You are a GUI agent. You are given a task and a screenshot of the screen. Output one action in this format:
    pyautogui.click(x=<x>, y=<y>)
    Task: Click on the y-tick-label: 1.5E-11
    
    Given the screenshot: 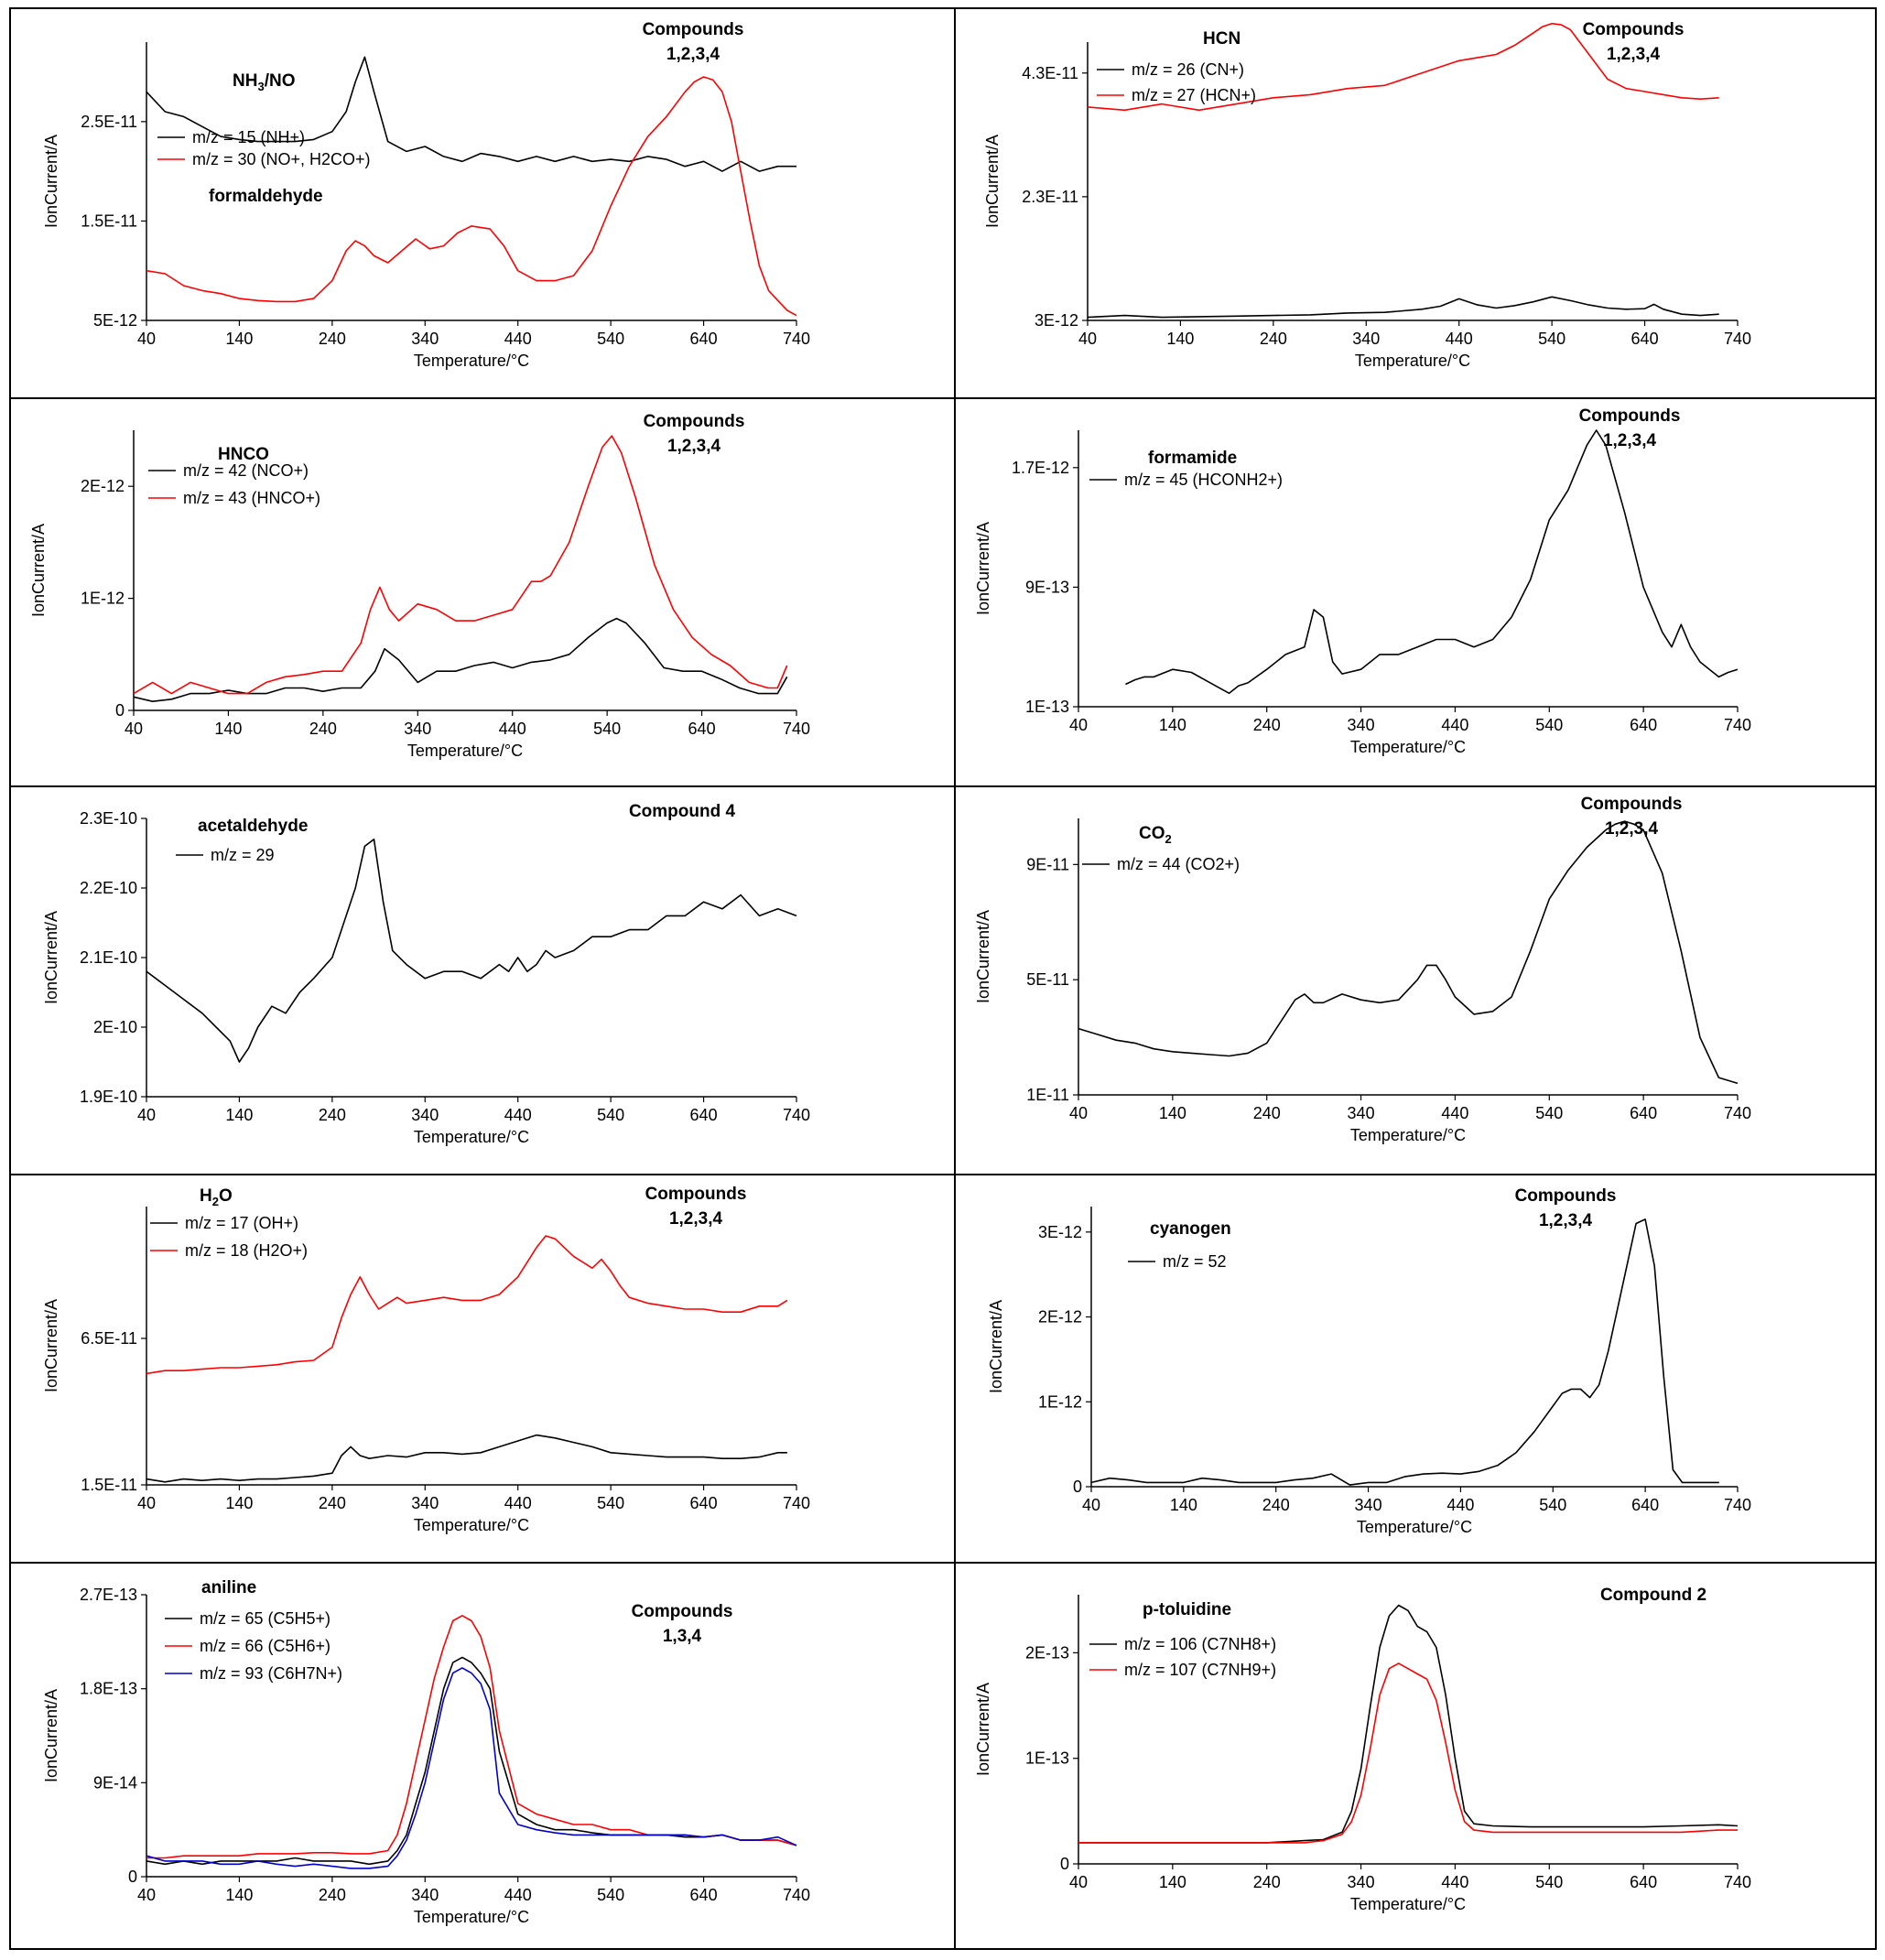 What is the action you would take?
    pyautogui.click(x=109, y=220)
    